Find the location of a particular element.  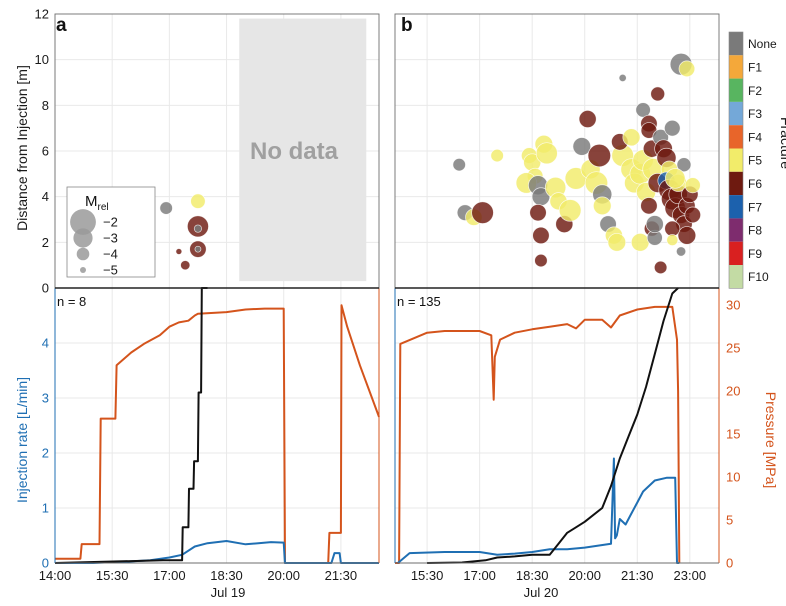

panel-a-count: n = 8 is located at coordinates (71, 301).